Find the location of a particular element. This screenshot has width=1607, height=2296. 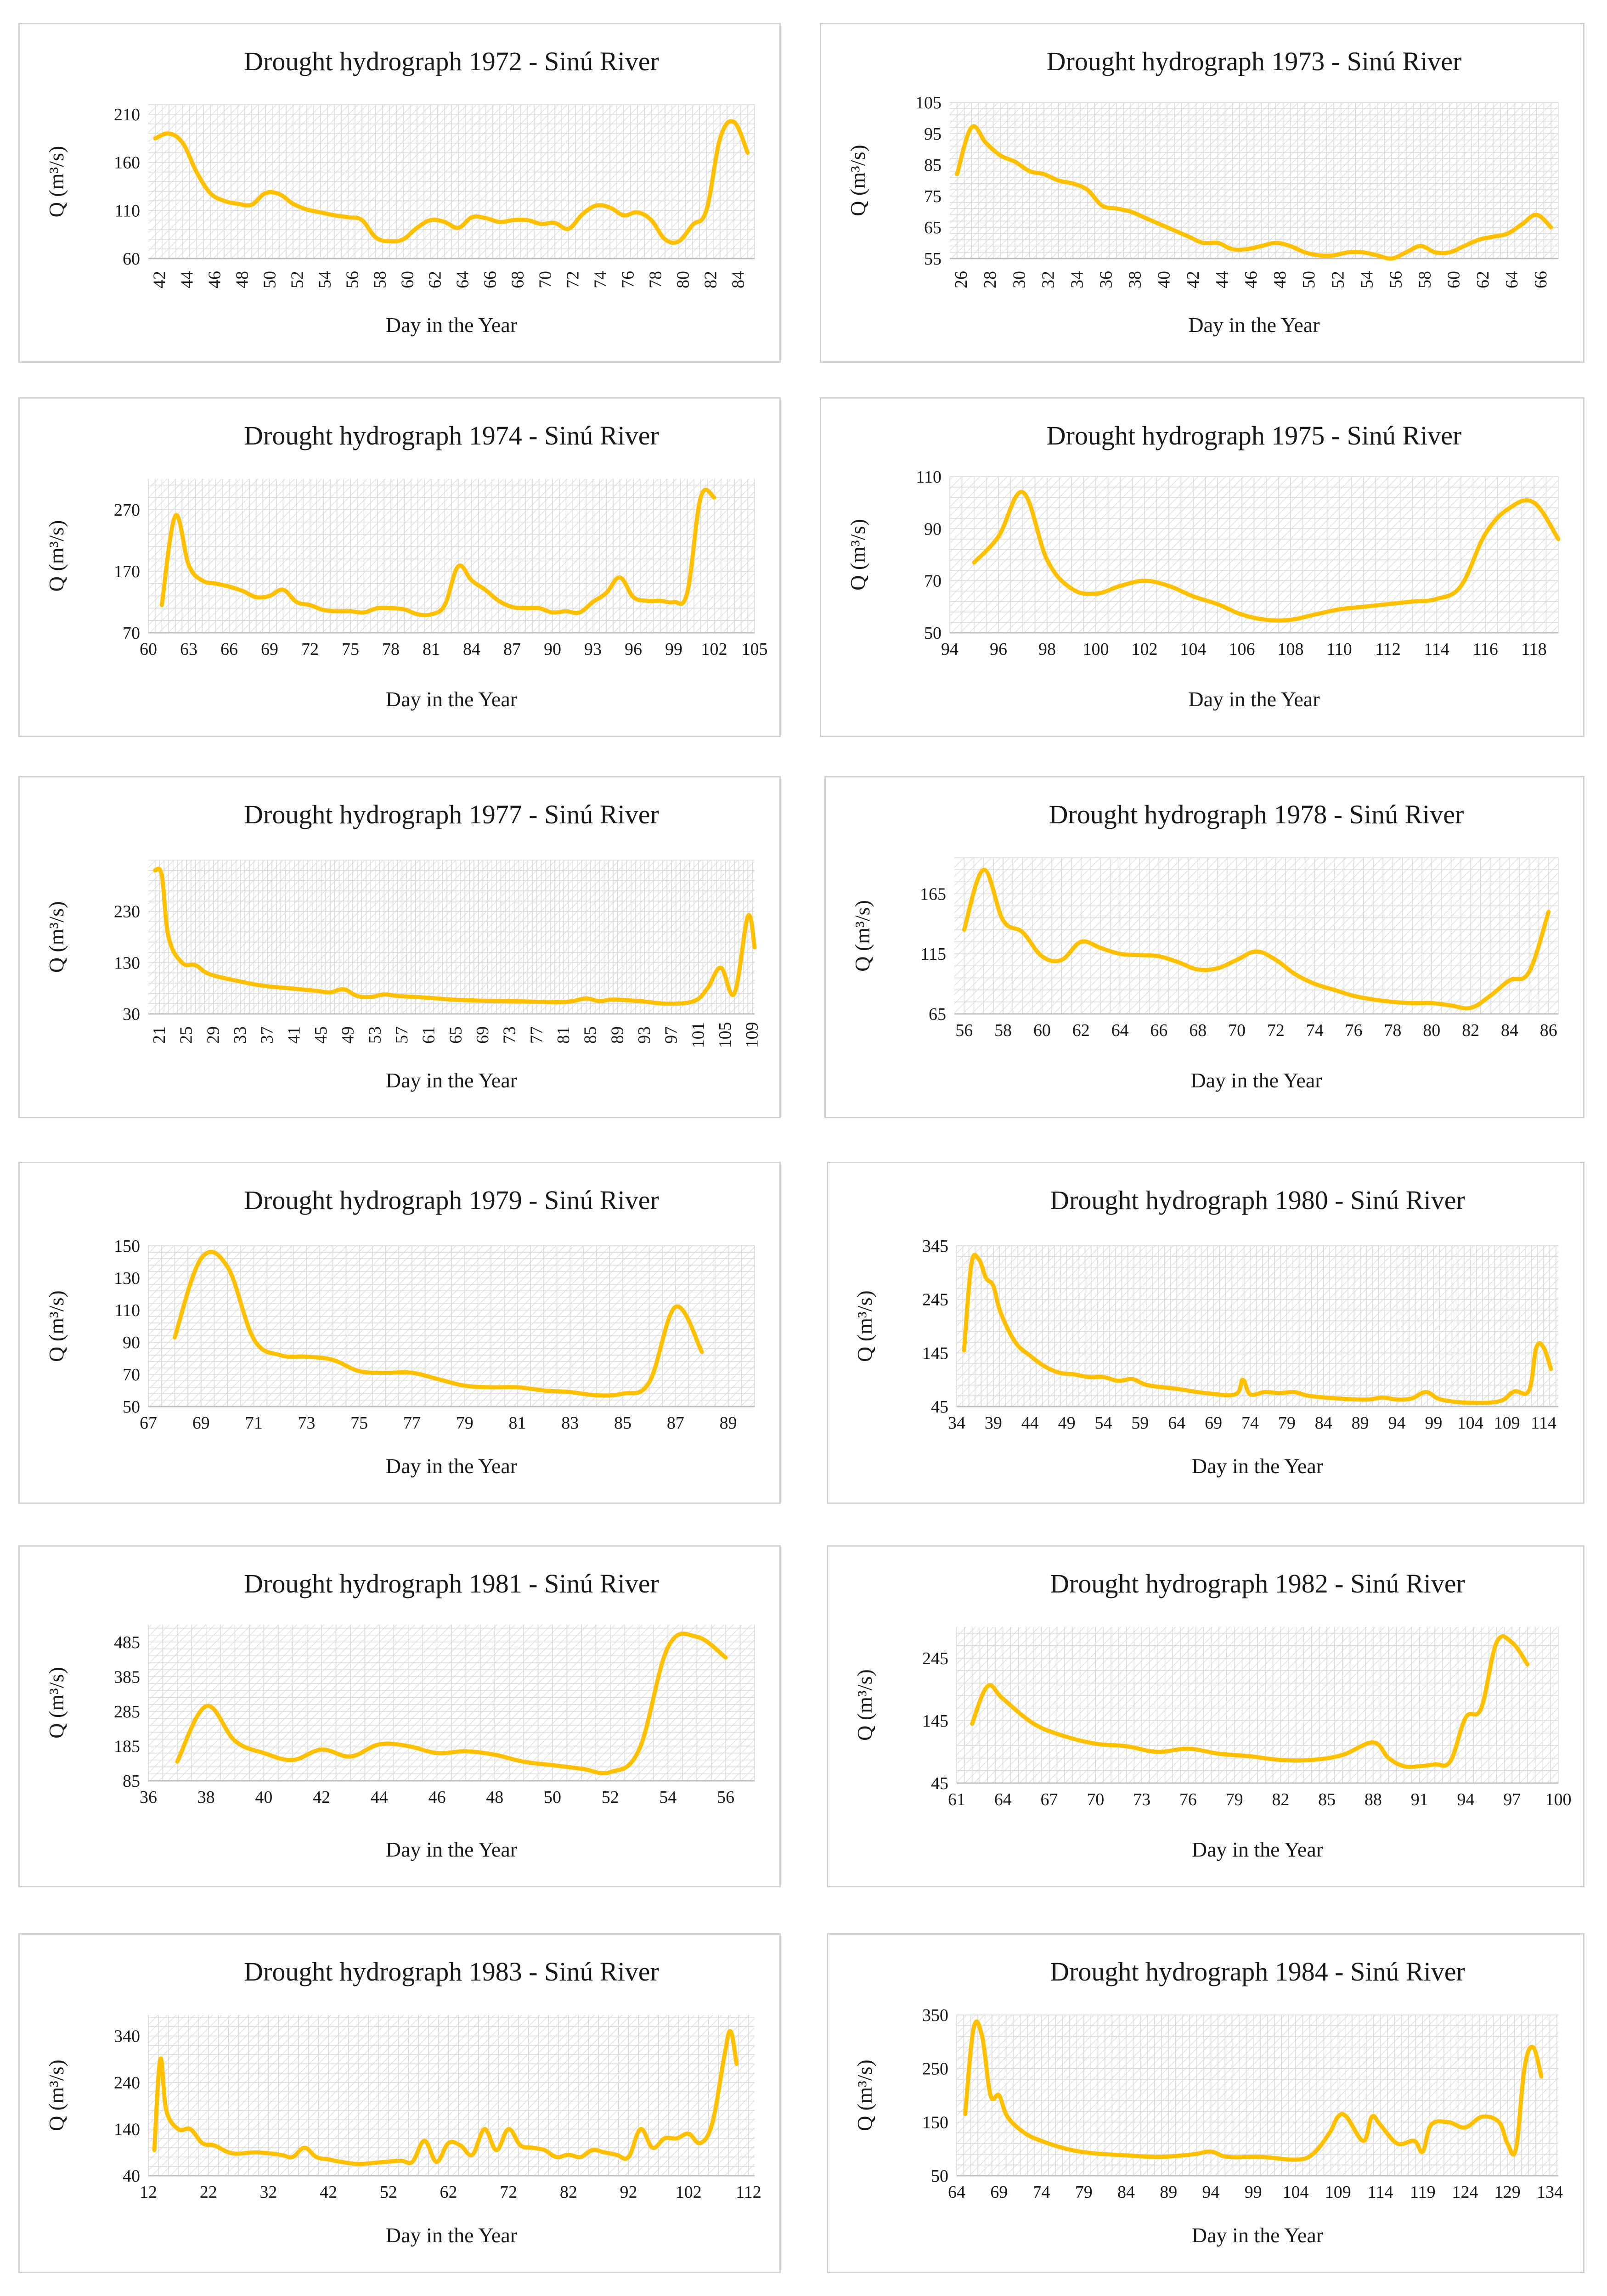

y-tick-label: 210 is located at coordinates (127, 115).